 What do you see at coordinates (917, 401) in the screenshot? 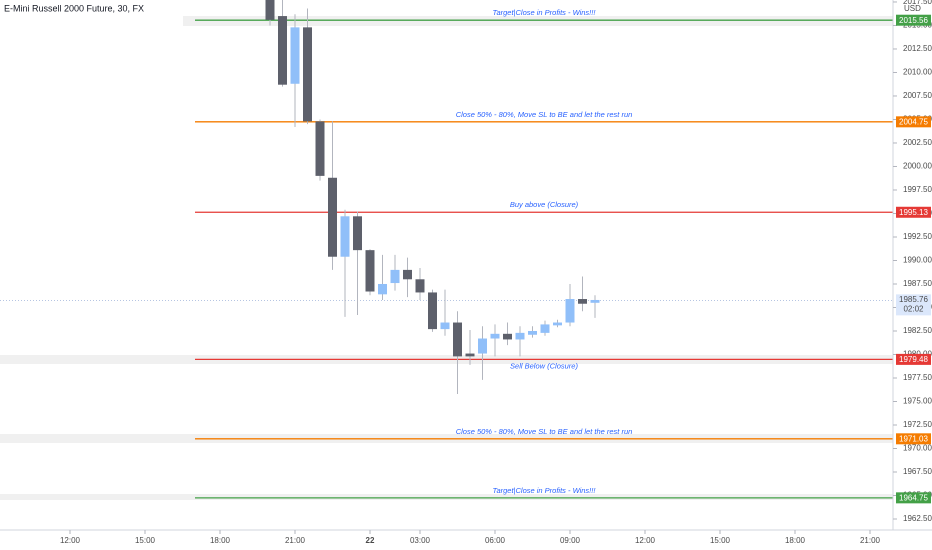
I see `y-tick-label: 1975.00` at bounding box center [917, 401].